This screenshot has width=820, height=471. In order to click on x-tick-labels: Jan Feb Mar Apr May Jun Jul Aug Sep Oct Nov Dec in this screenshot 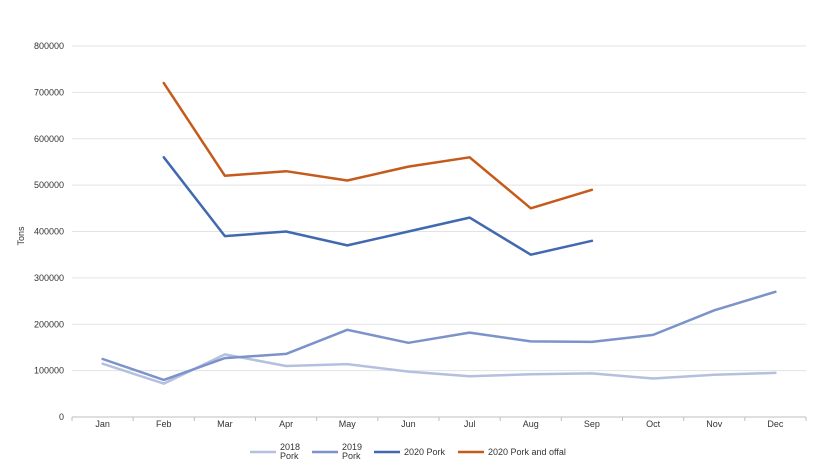, I will do `click(439, 423)`.